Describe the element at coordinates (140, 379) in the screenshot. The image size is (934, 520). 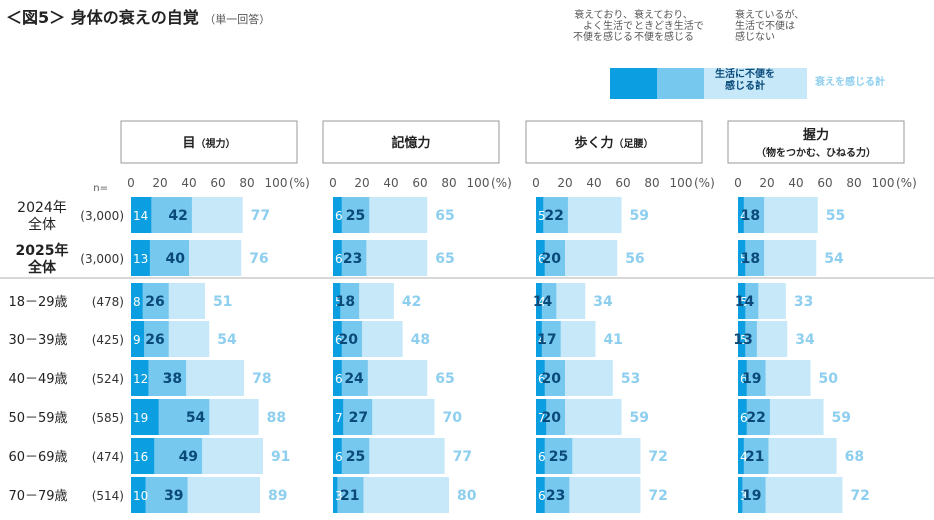
I see `data-label-strong: 12` at that location.